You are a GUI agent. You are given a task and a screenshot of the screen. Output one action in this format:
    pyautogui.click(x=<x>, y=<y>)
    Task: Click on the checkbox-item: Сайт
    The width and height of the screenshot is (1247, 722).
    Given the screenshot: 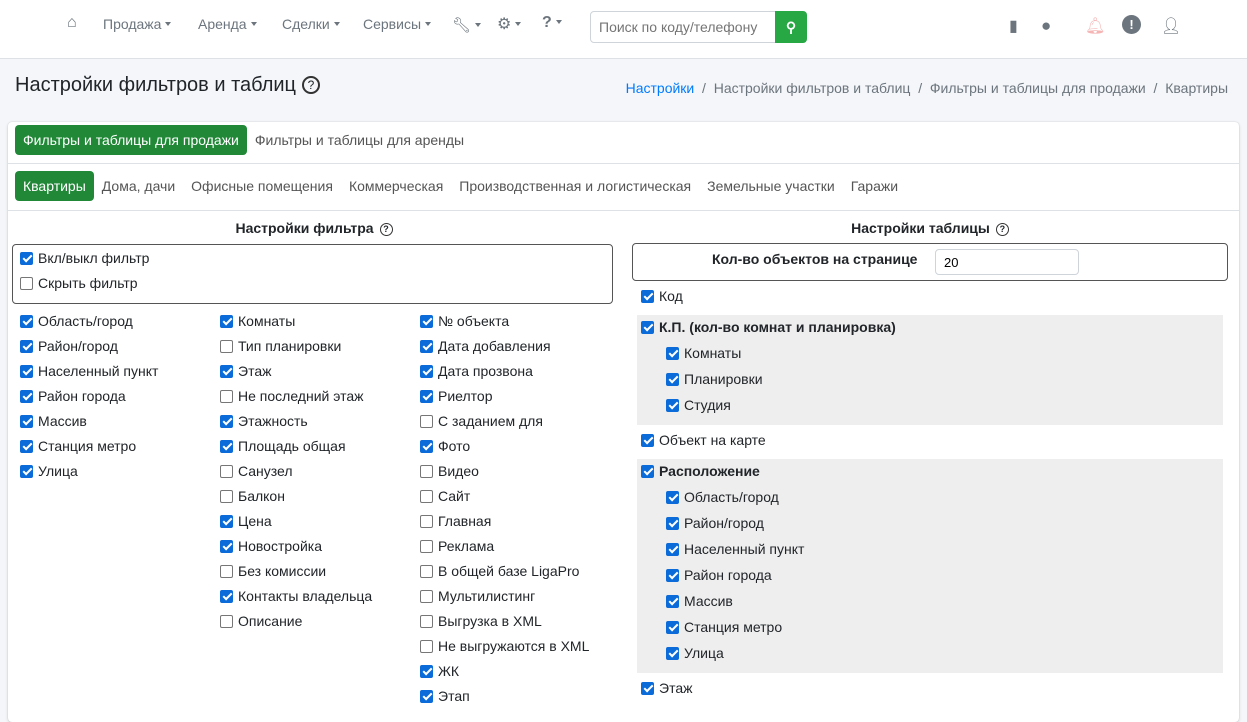 What is the action you would take?
    pyautogui.click(x=445, y=496)
    